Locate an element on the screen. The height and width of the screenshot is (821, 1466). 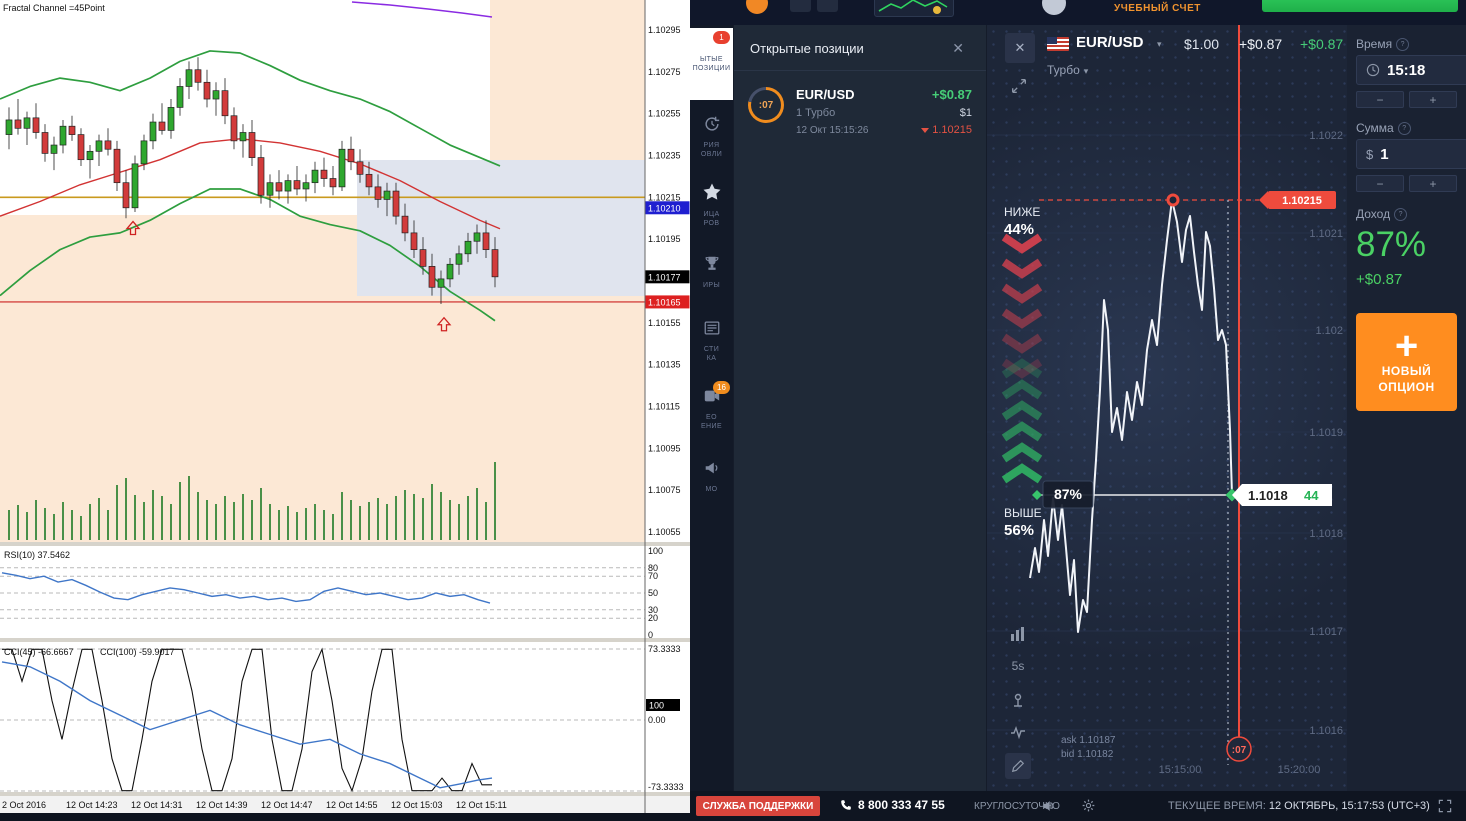
trade-controls: Время? 15:18 − + Сумма? $ 1 − + Дох is located at coordinates (1406, 408).